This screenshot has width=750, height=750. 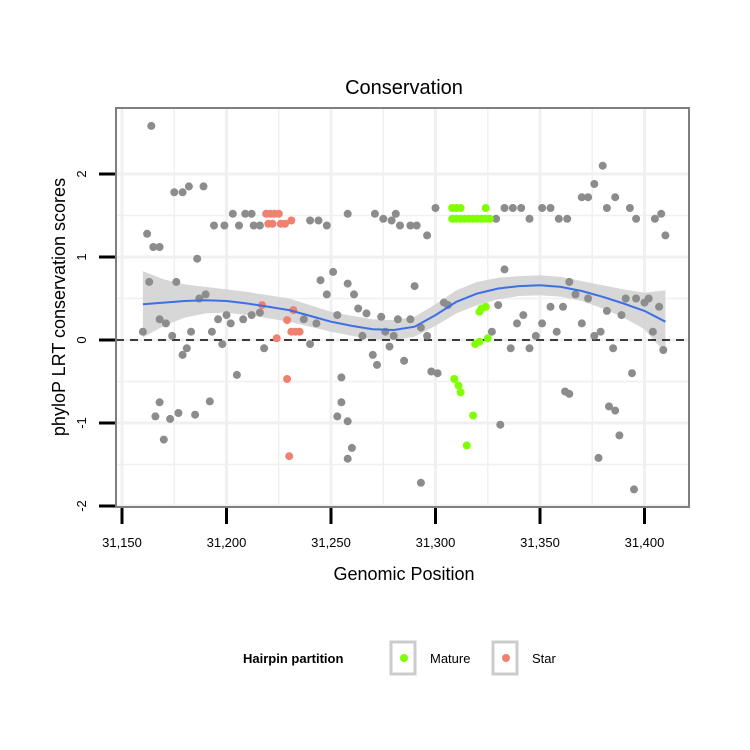 I want to click on y-tick-label: 2, so click(x=81, y=173).